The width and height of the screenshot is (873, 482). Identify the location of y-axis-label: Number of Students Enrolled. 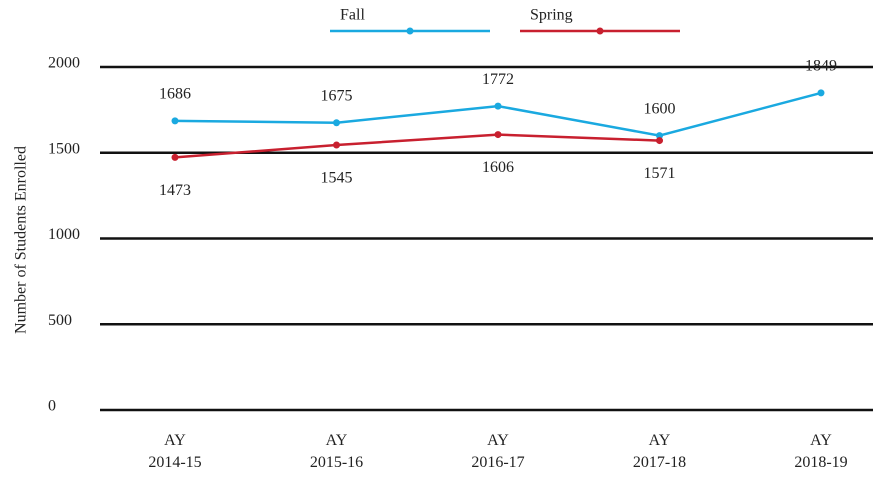
(21, 240).